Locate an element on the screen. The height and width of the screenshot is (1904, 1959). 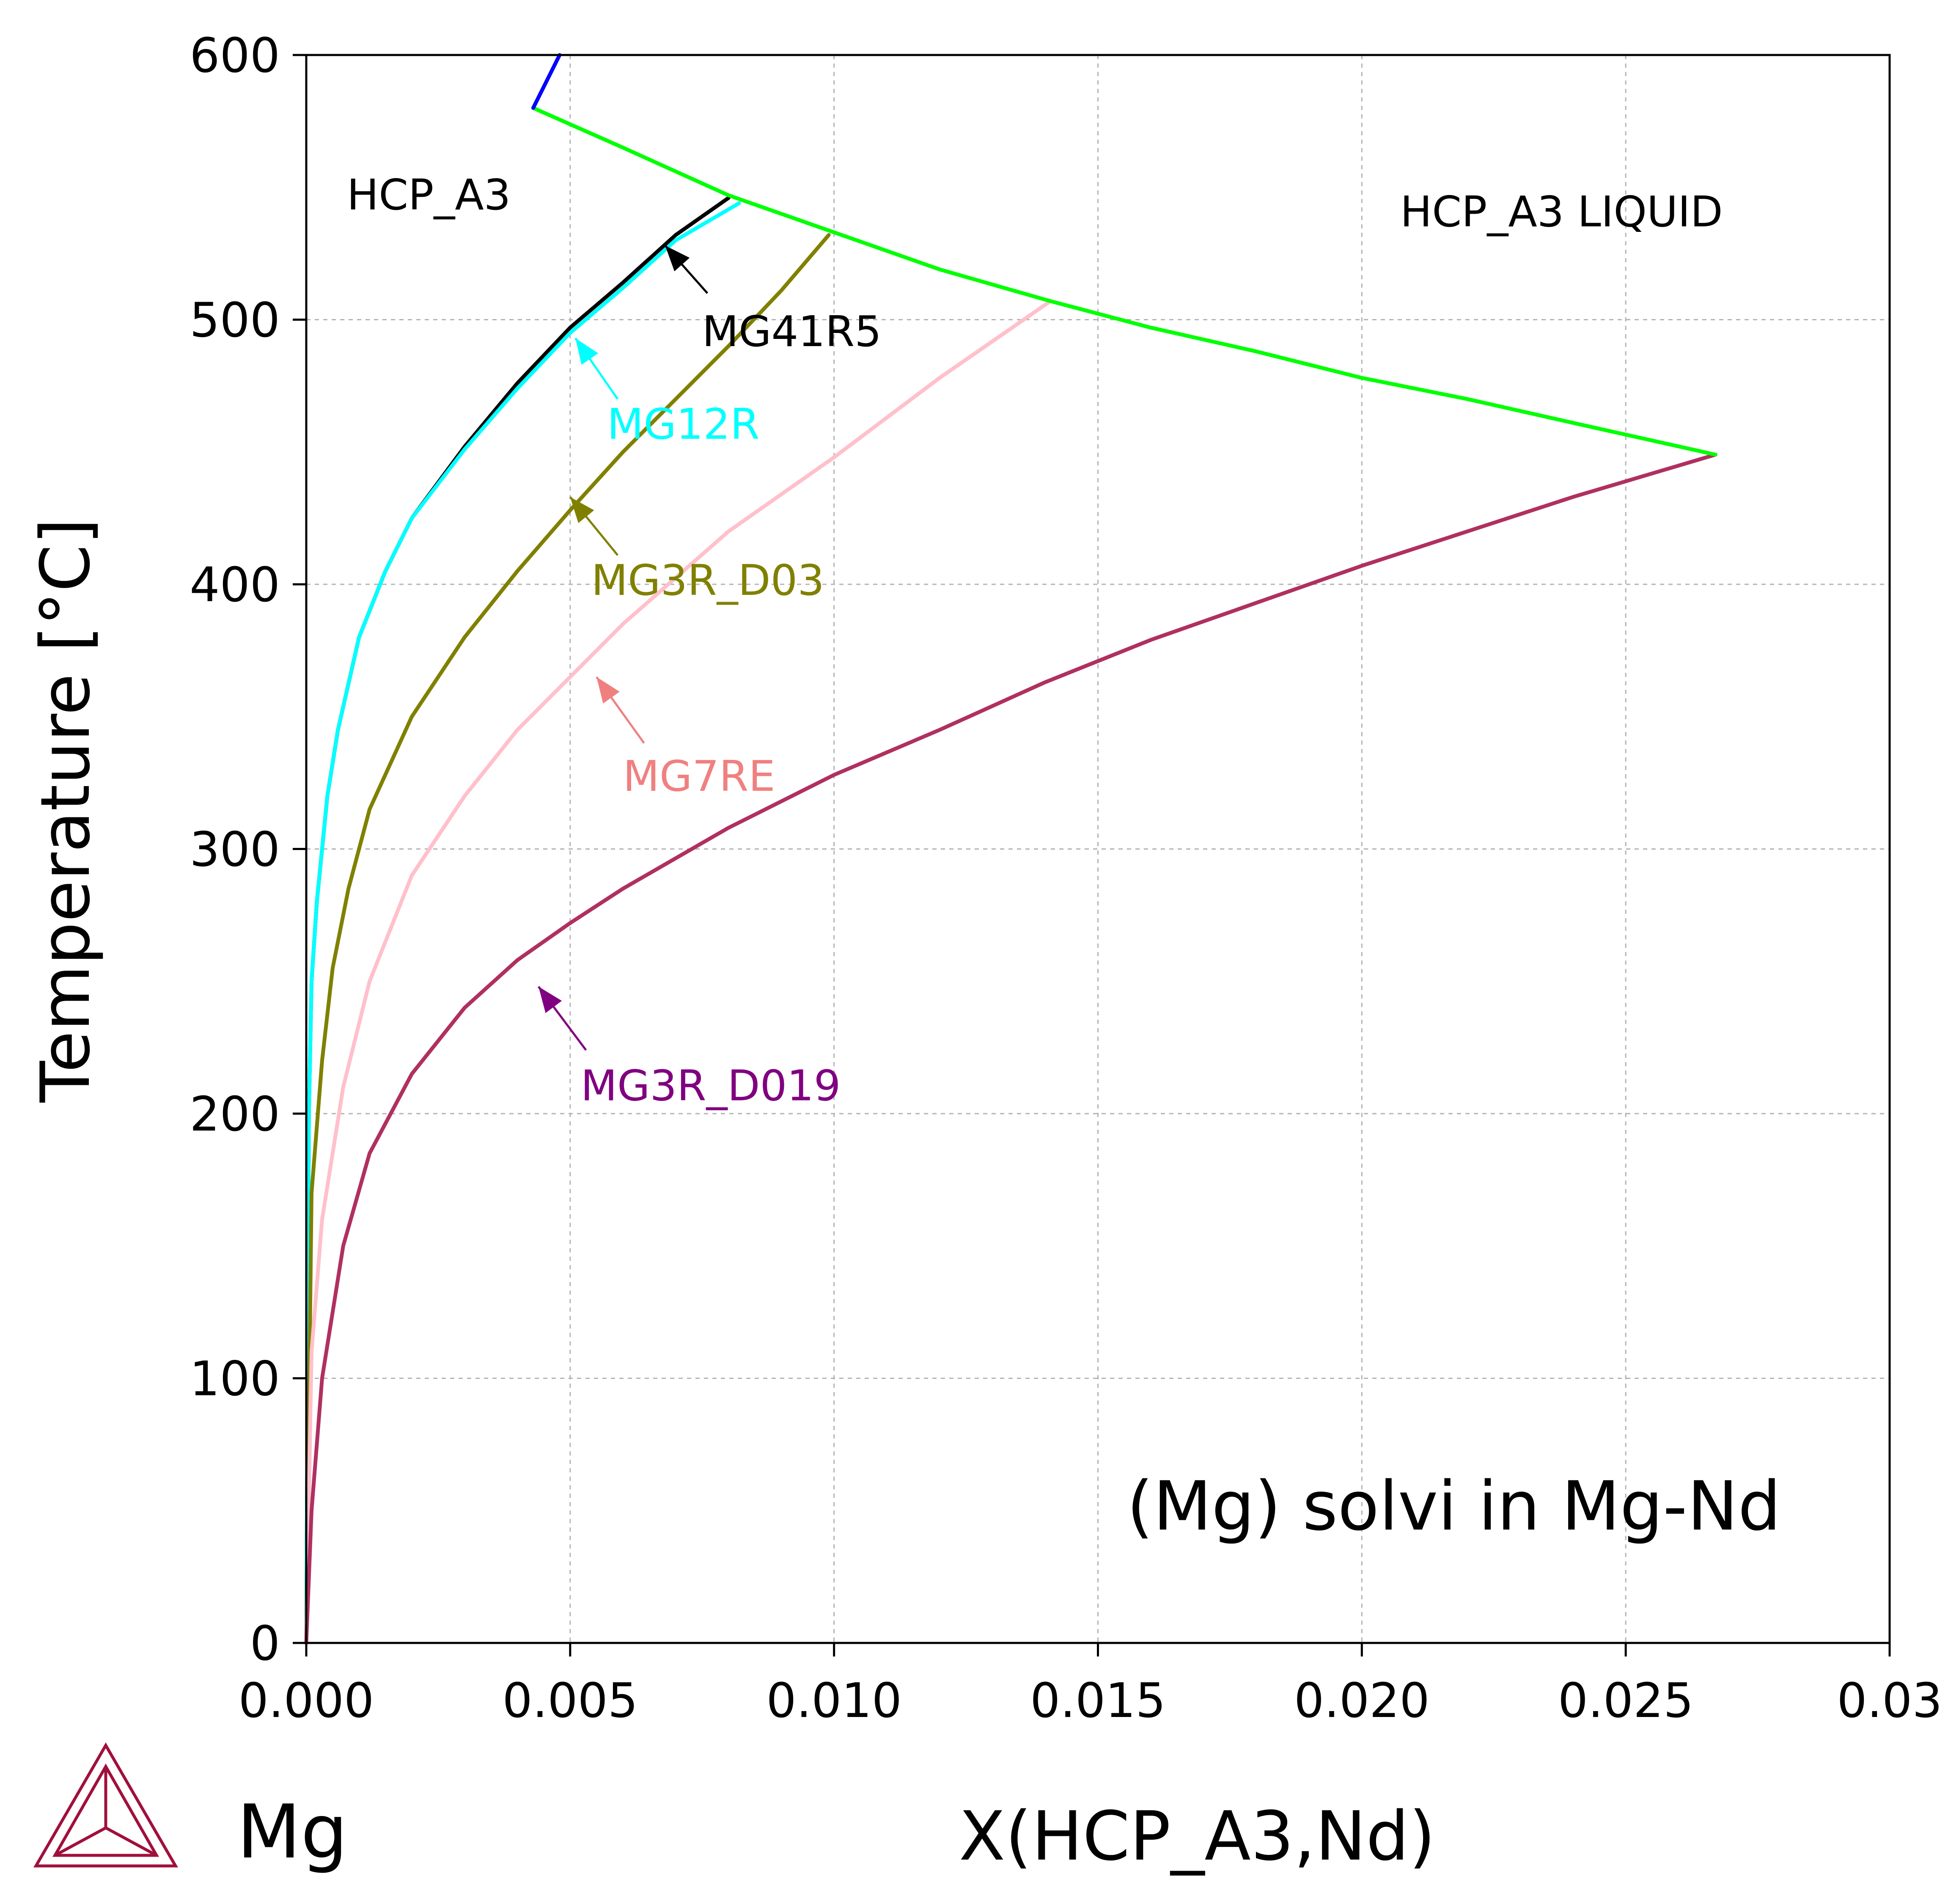
x-tick-label: 0.015 is located at coordinates (1098, 1700).